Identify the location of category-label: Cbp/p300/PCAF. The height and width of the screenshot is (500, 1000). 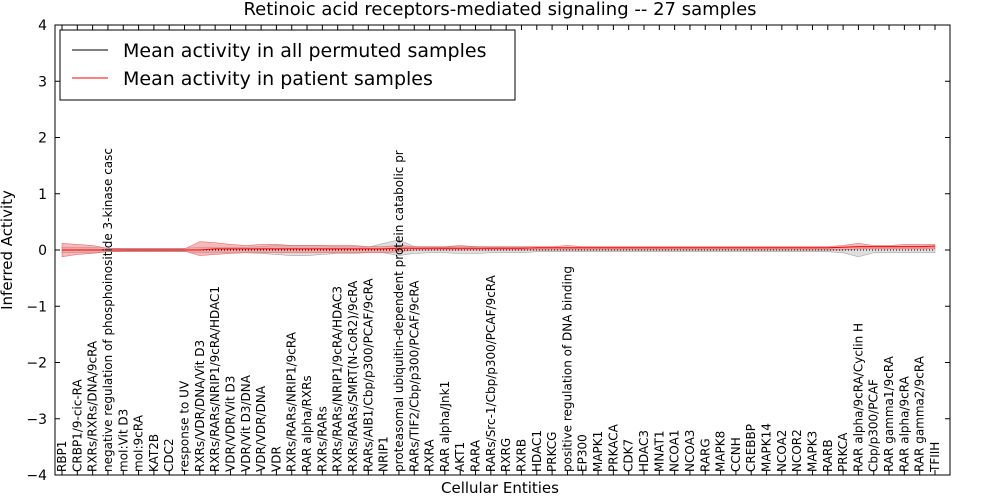
(874, 425).